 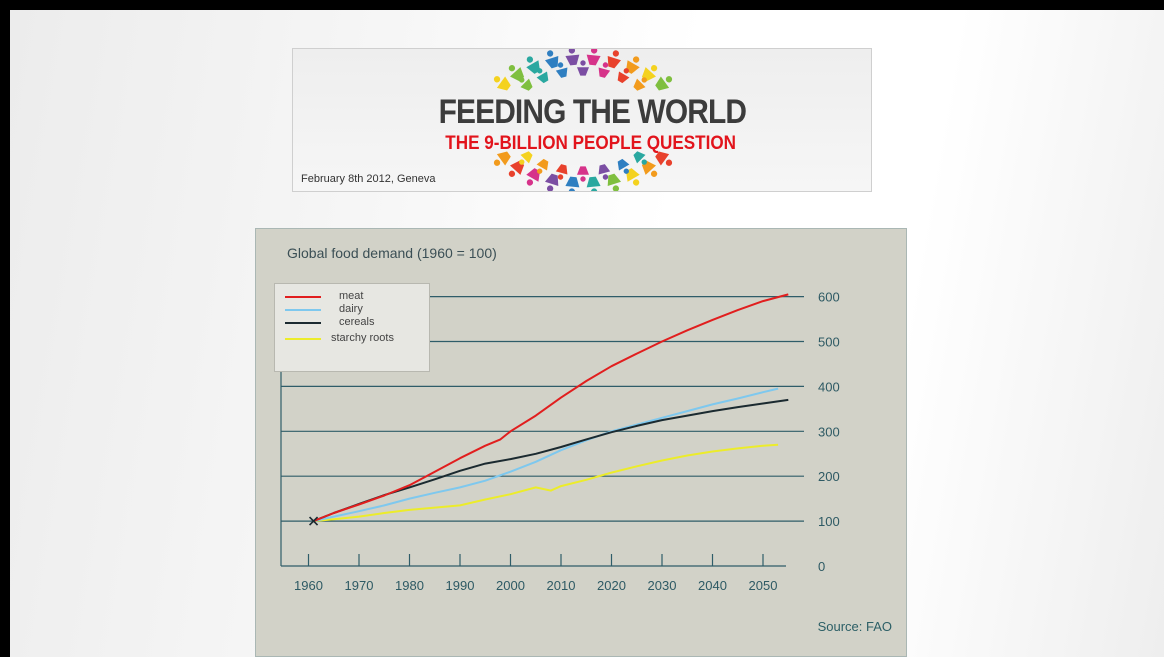 What do you see at coordinates (829, 521) in the screenshot?
I see `y-tick-label-100: 100` at bounding box center [829, 521].